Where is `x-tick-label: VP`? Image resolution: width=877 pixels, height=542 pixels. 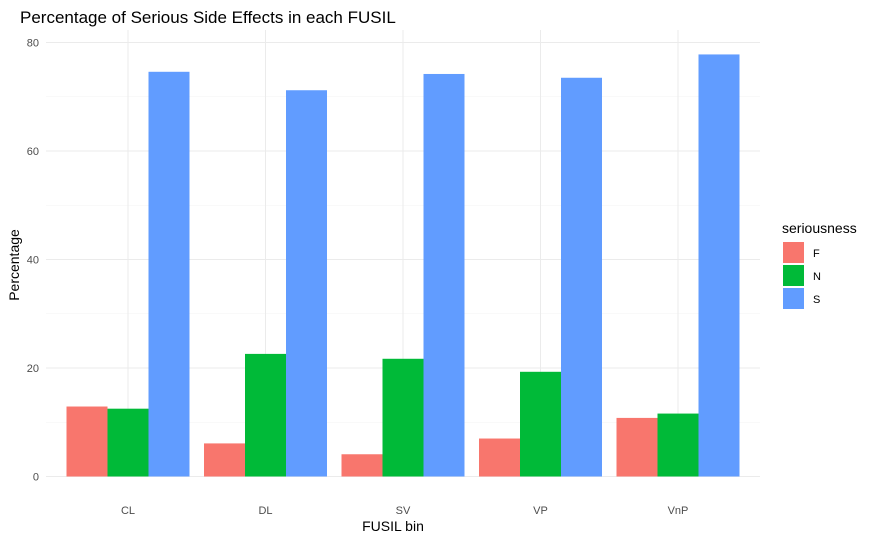 x-tick-label: VP is located at coordinates (540, 511).